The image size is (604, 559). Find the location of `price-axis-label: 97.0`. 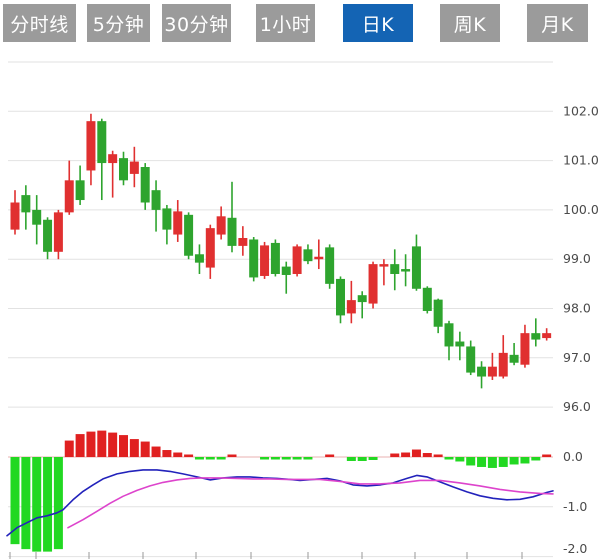

price-axis-label: 97.0 is located at coordinates (577, 357).